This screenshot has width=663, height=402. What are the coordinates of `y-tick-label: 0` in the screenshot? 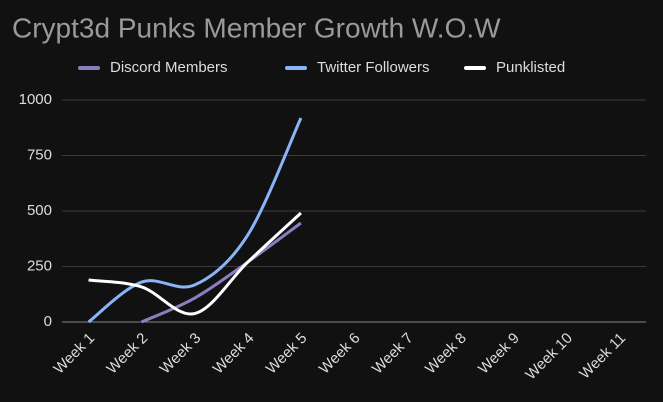 It's located at (48, 321).